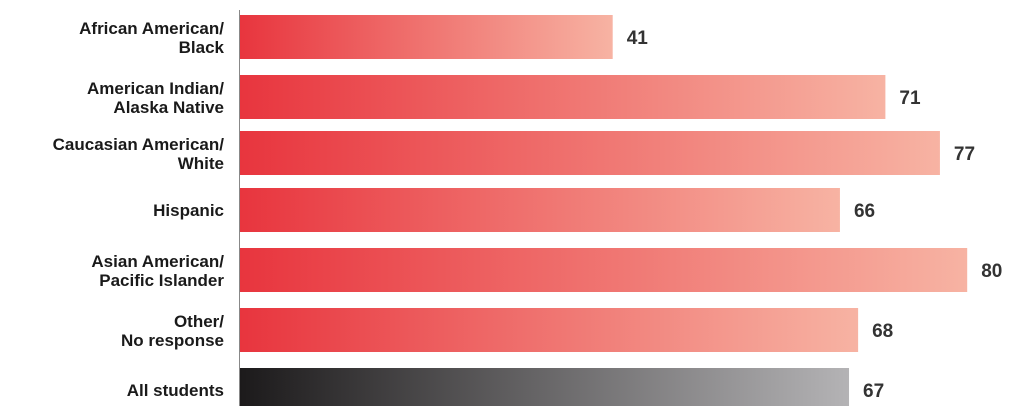  I want to click on category-label-6: All students, so click(175, 390).